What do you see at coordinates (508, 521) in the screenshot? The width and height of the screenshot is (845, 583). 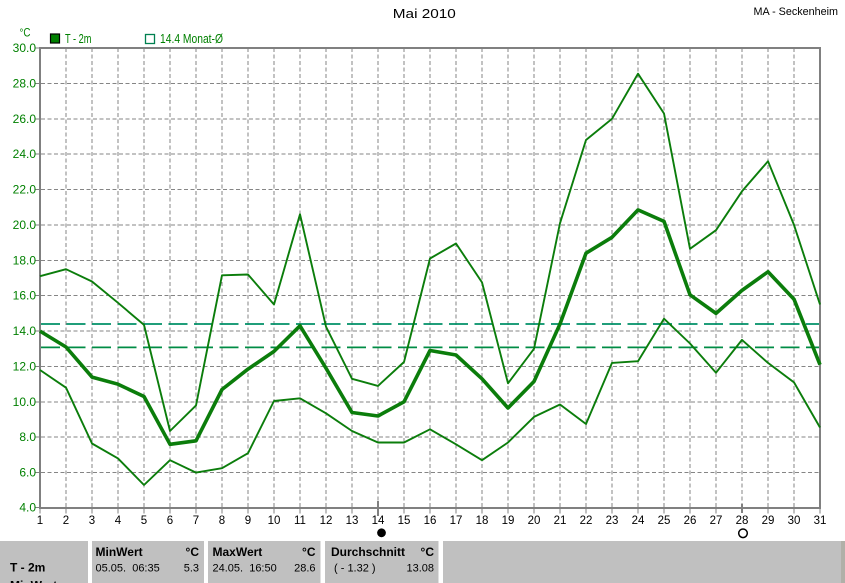 I see `svg-text: 19` at bounding box center [508, 521].